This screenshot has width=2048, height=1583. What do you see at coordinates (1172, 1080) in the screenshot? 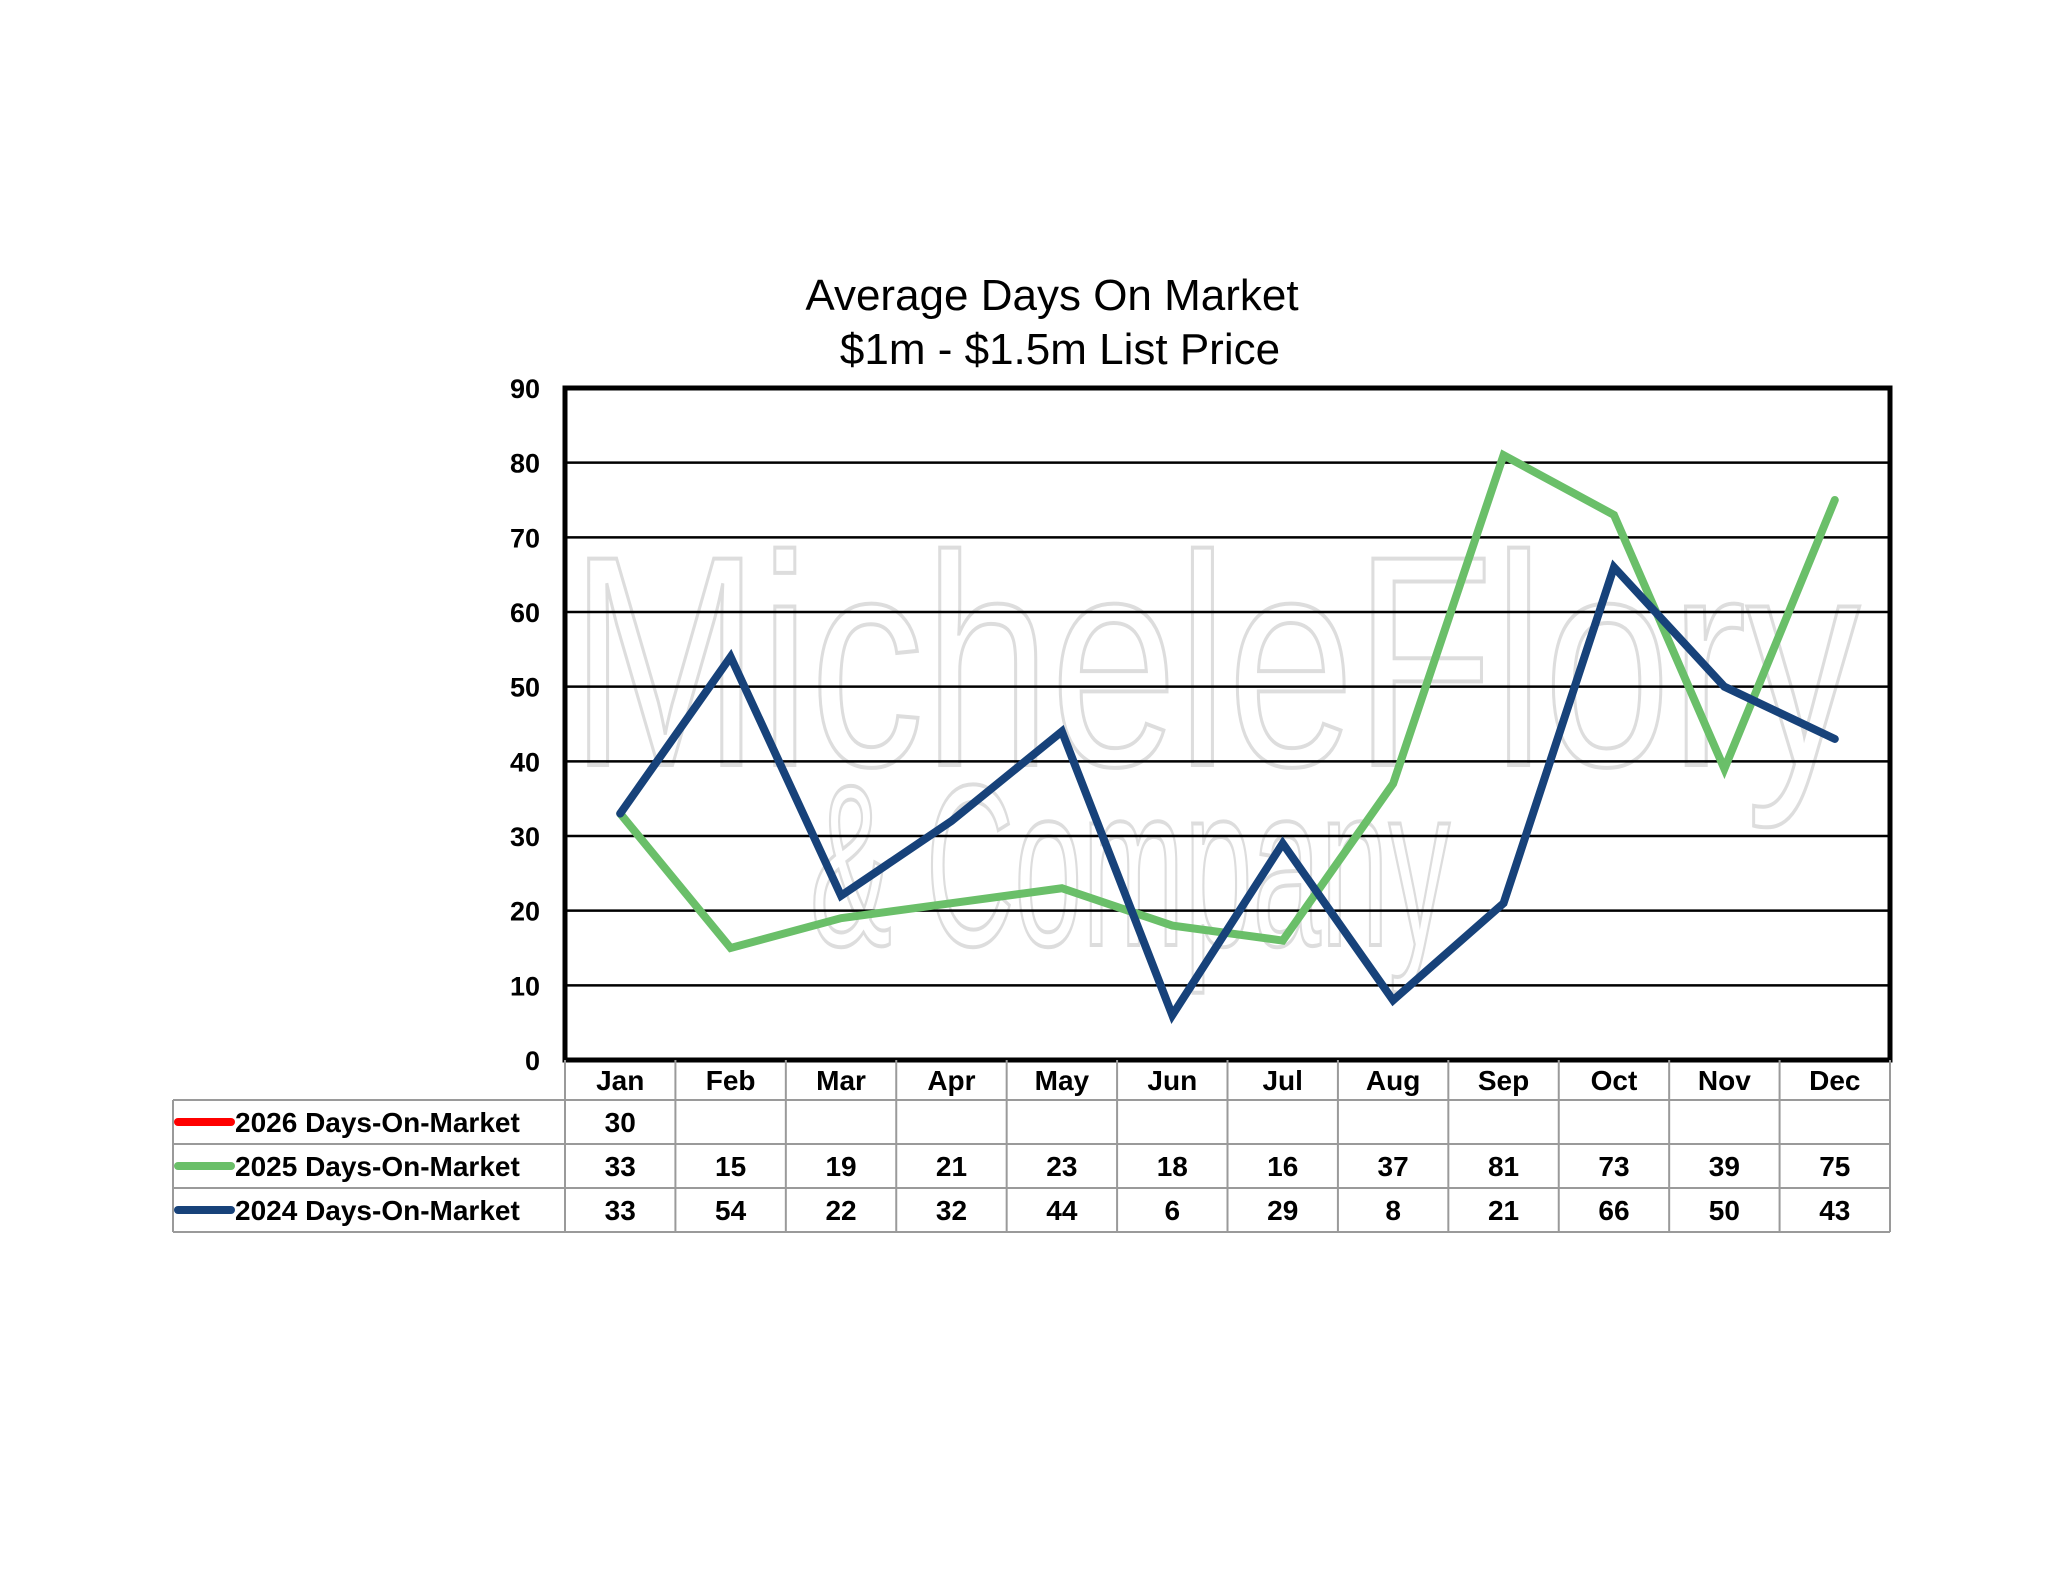
I see `x-tick-label-jun: Jun` at bounding box center [1172, 1080].